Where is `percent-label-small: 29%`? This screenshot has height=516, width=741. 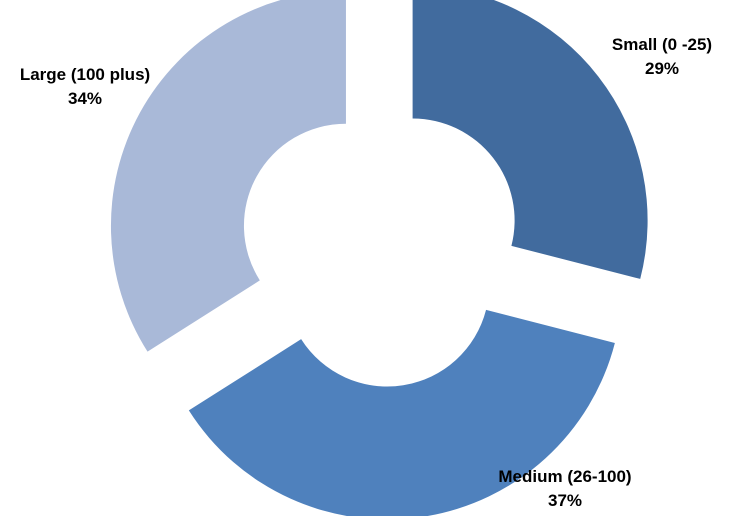 percent-label-small: 29% is located at coordinates (662, 68).